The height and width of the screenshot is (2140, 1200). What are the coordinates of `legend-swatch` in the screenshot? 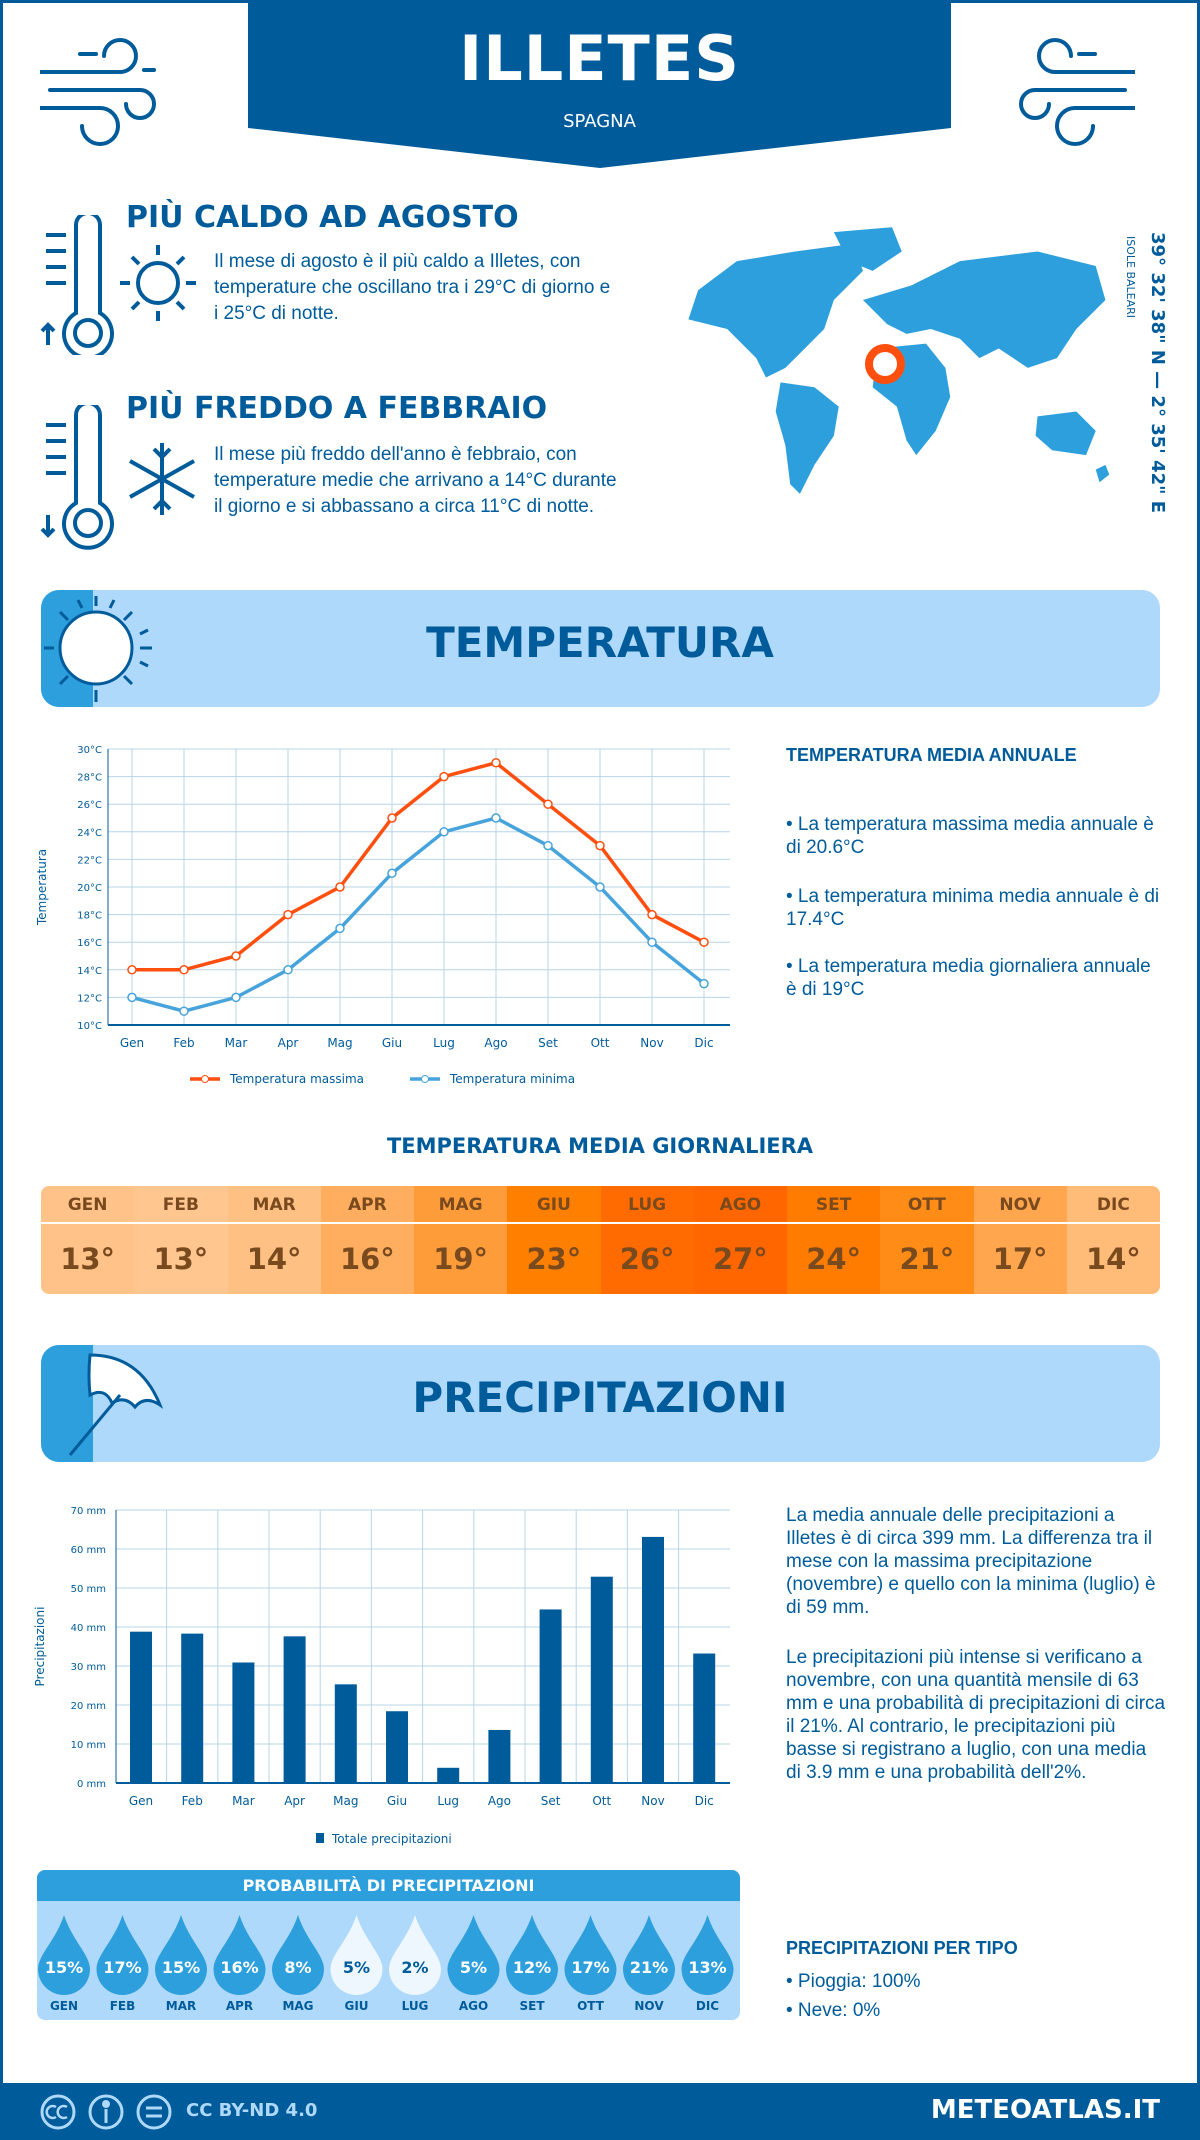 It's located at (320, 1838).